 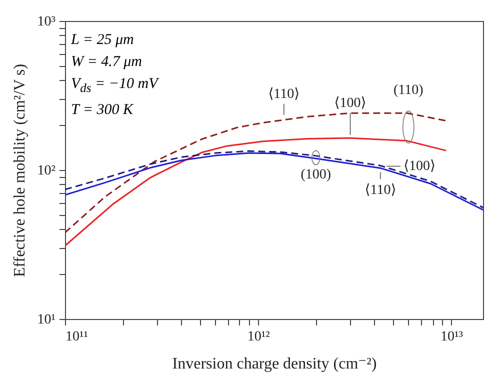 What do you see at coordinates (274, 364) in the screenshot?
I see `x-axis-title: Inversion charge density (cm⁻²)` at bounding box center [274, 364].